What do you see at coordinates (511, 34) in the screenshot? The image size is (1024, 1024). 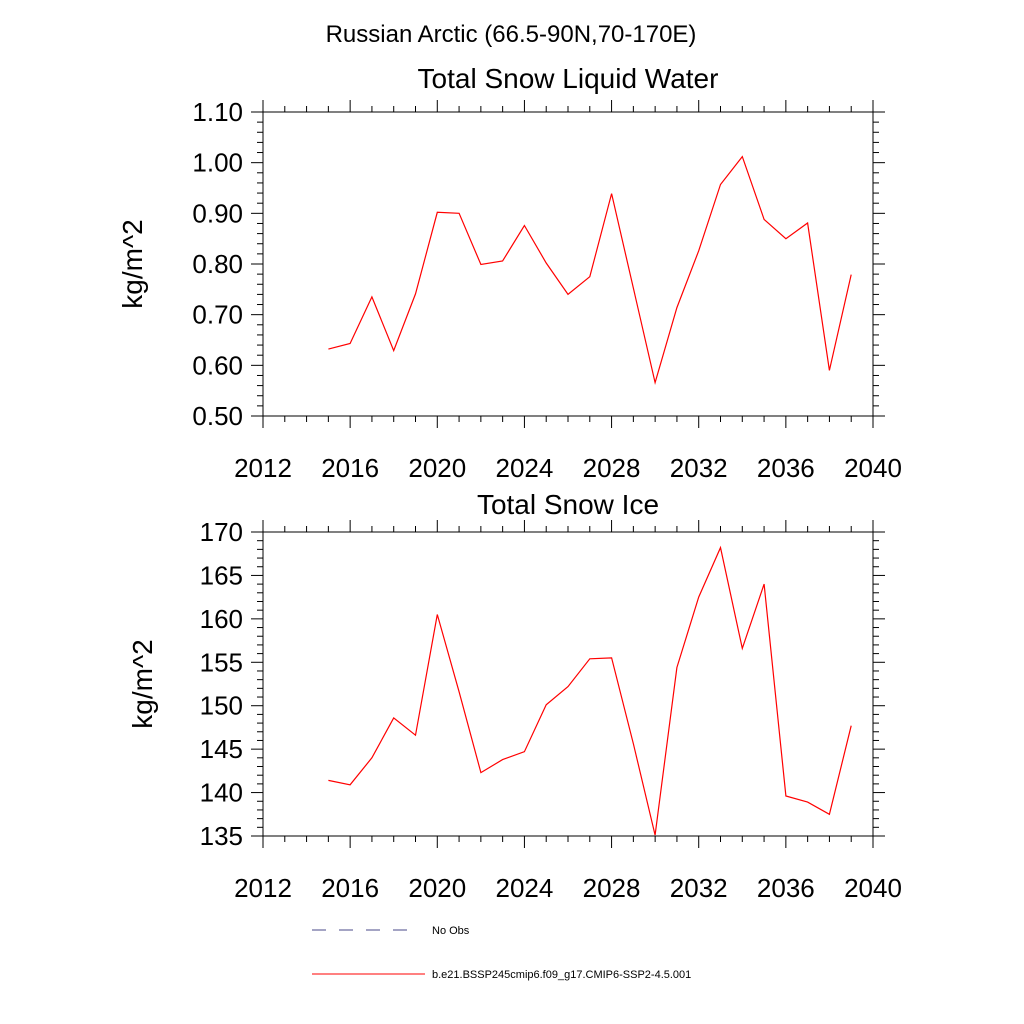 I see `figure-title: Russian Arctic (66.5-90N,70-170E)` at bounding box center [511, 34].